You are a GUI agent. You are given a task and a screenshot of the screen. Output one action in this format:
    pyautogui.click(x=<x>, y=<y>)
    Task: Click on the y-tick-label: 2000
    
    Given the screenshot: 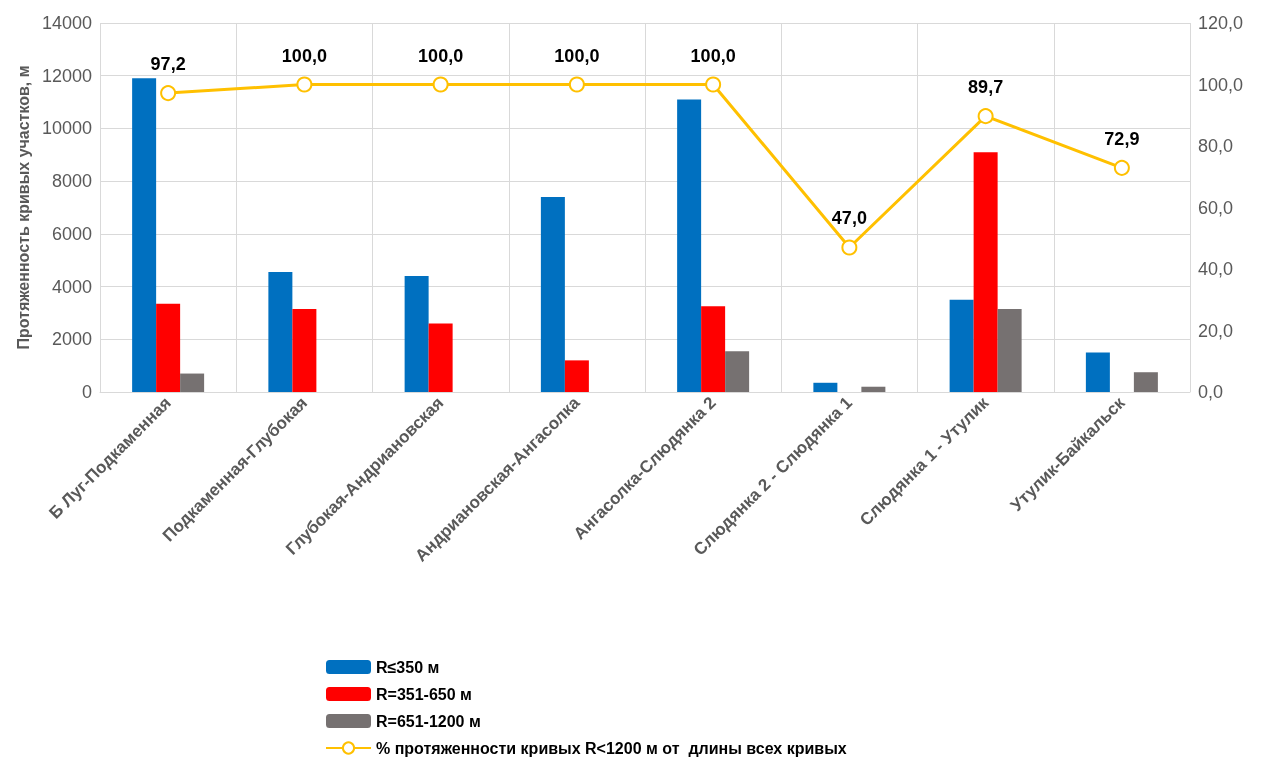 What is the action you would take?
    pyautogui.click(x=71, y=339)
    